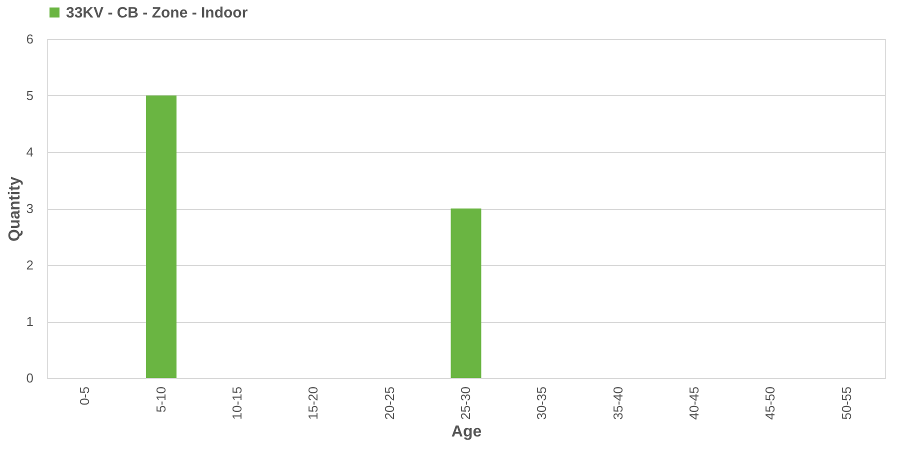 This screenshot has height=457, width=902. What do you see at coordinates (30, 95) in the screenshot?
I see `y-tick-label: 5` at bounding box center [30, 95].